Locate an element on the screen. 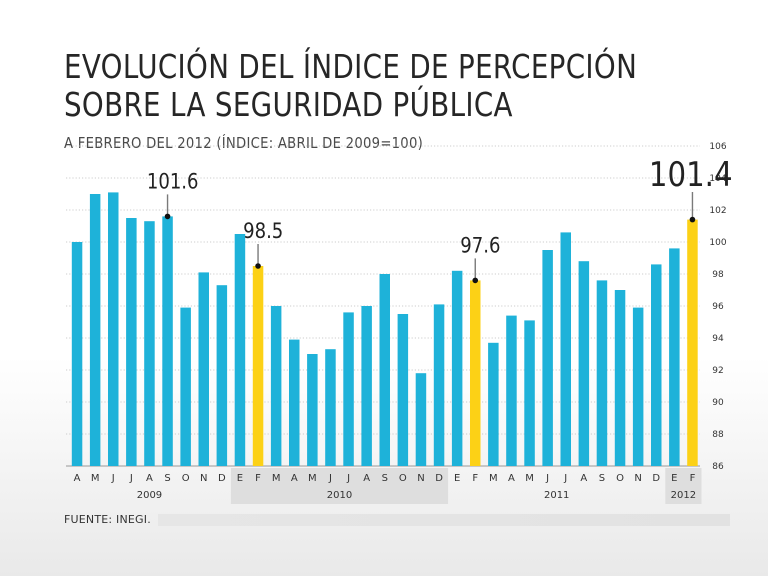 Image resolution: width=768 pixels, height=576 pixels. y-tick-label: 90 is located at coordinates (718, 403).